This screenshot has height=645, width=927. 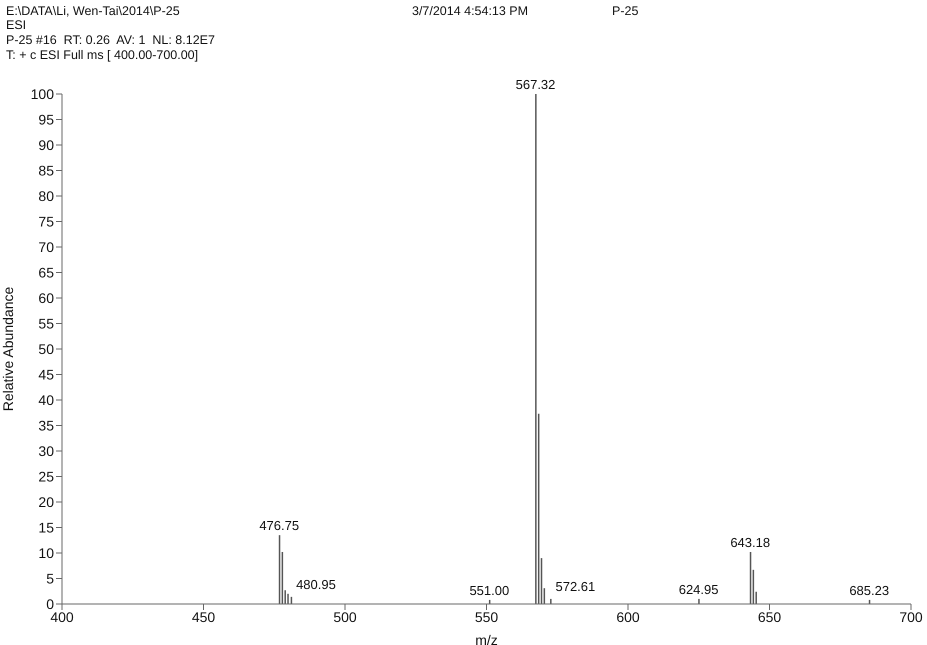 What do you see at coordinates (625, 11) in the screenshot?
I see `text: P-25` at bounding box center [625, 11].